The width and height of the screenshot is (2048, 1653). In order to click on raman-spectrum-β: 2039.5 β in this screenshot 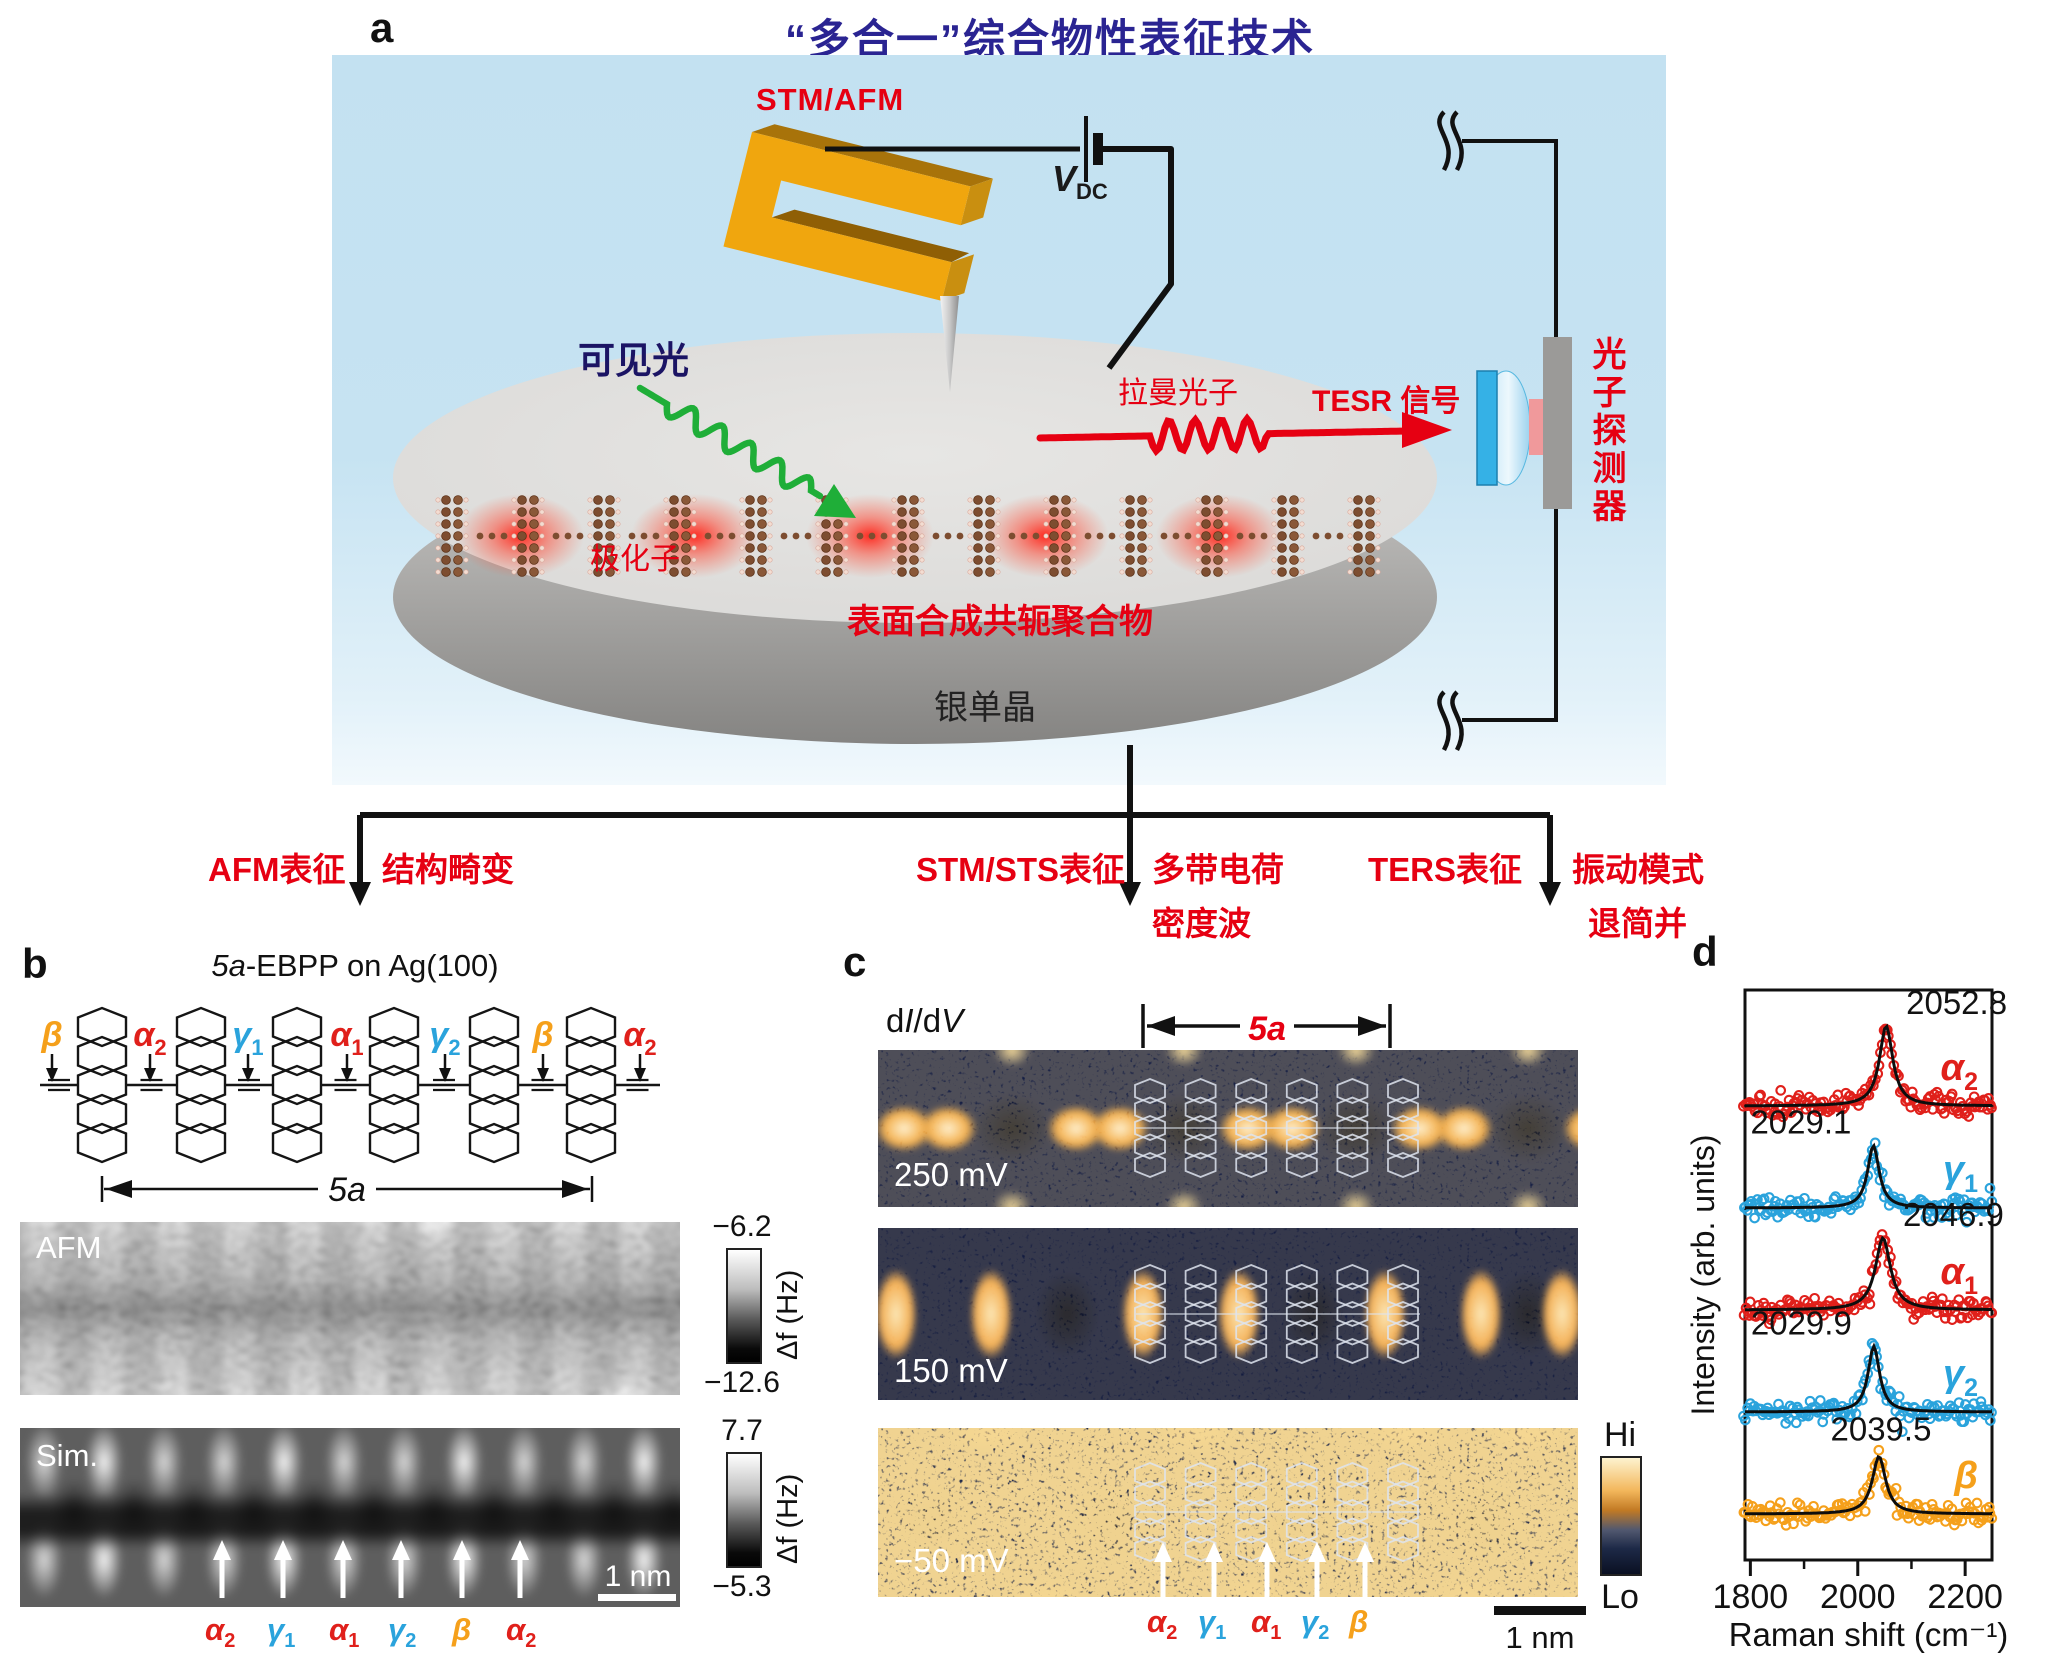, I will do `click(1868, 1470)`.